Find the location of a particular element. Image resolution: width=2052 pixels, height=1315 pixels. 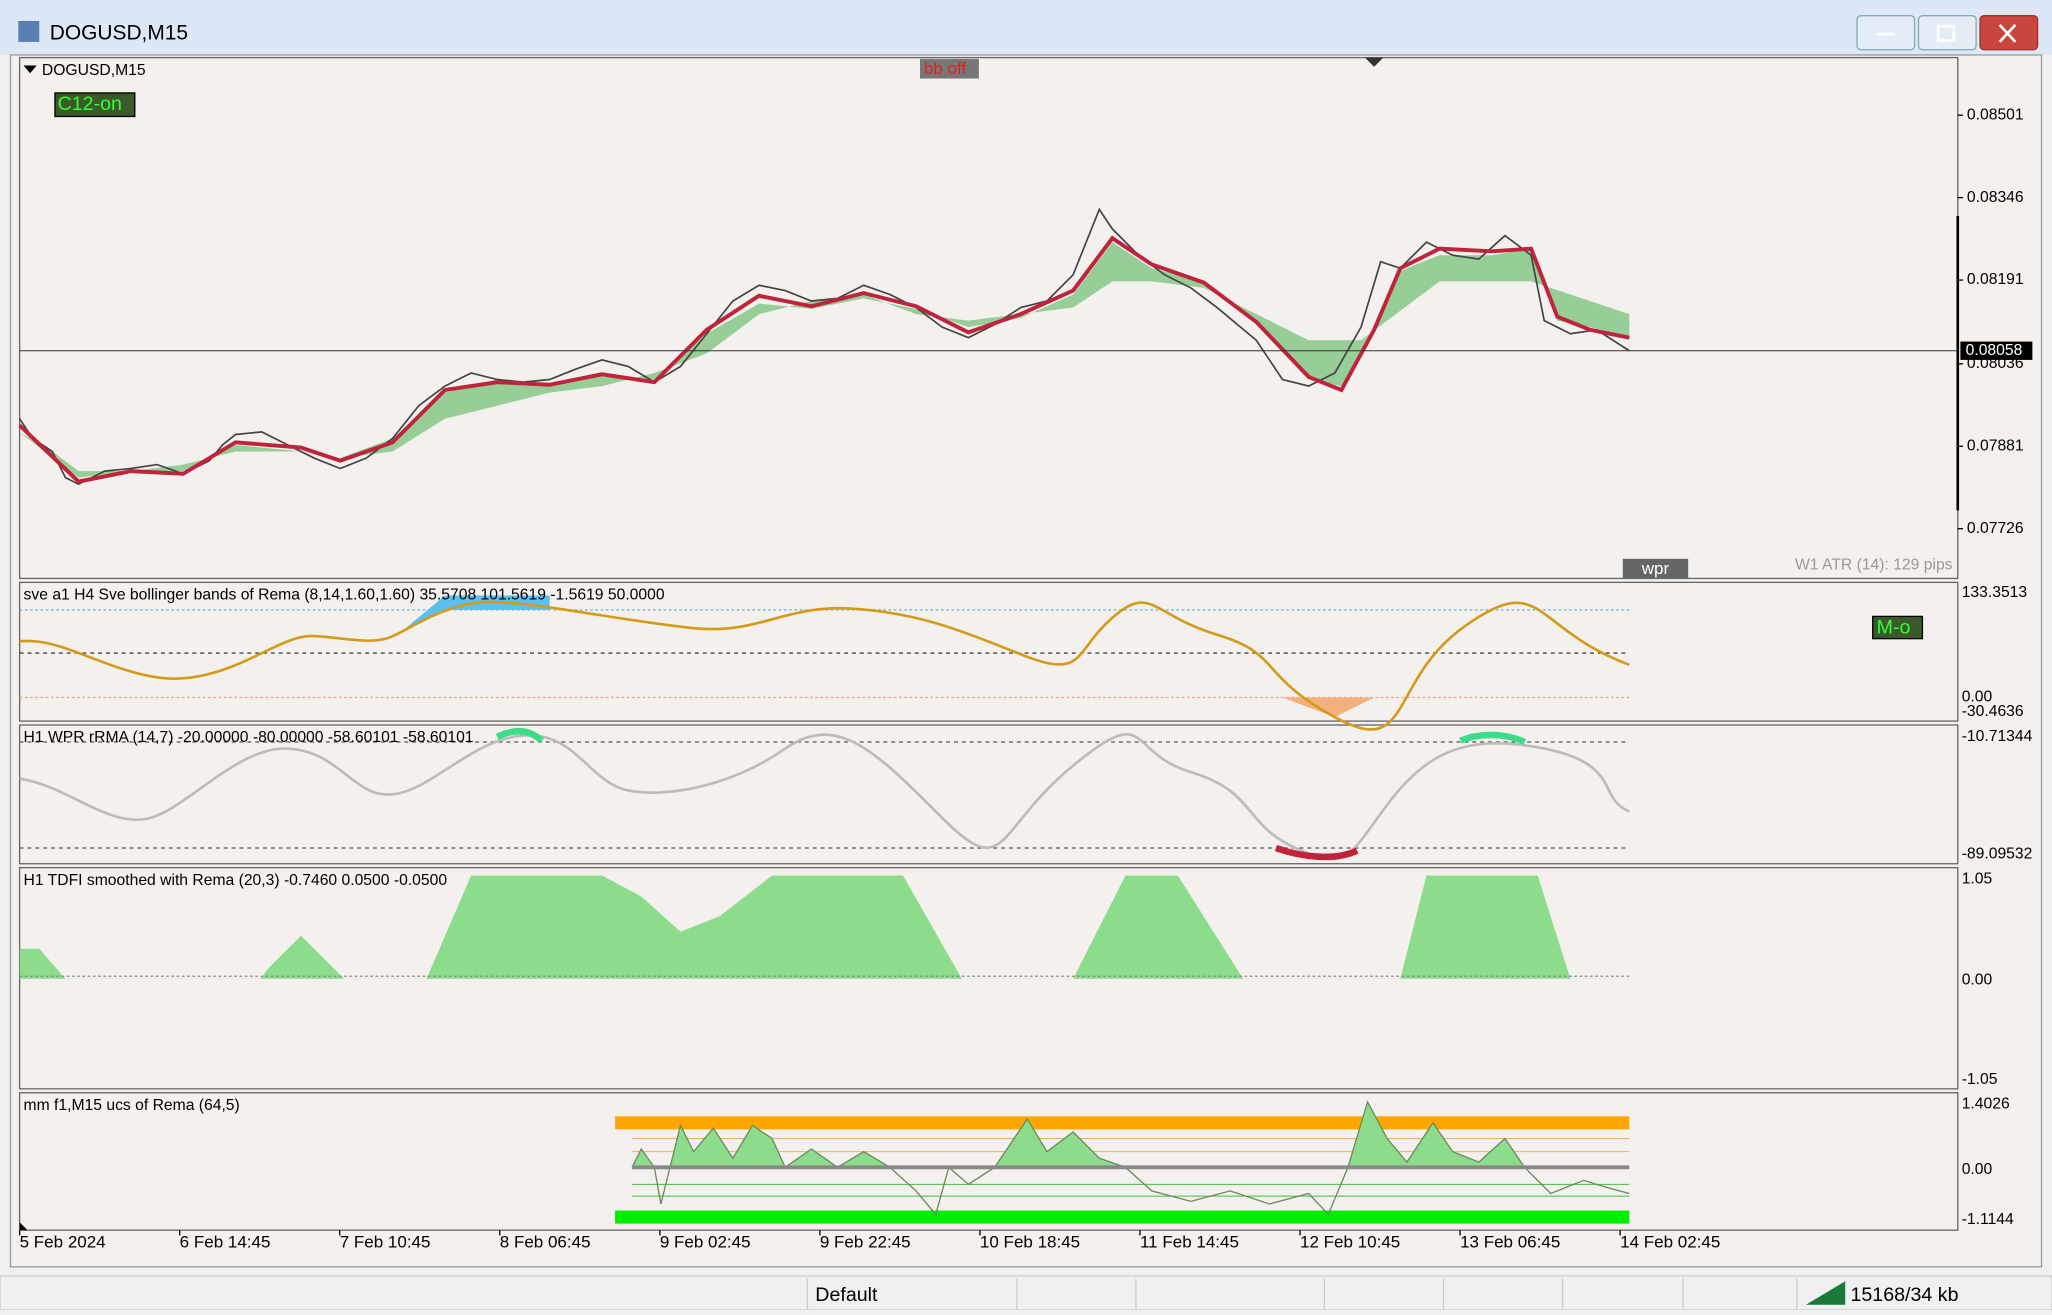

symbol-label: DOGUSD,M15 is located at coordinates (94, 70).